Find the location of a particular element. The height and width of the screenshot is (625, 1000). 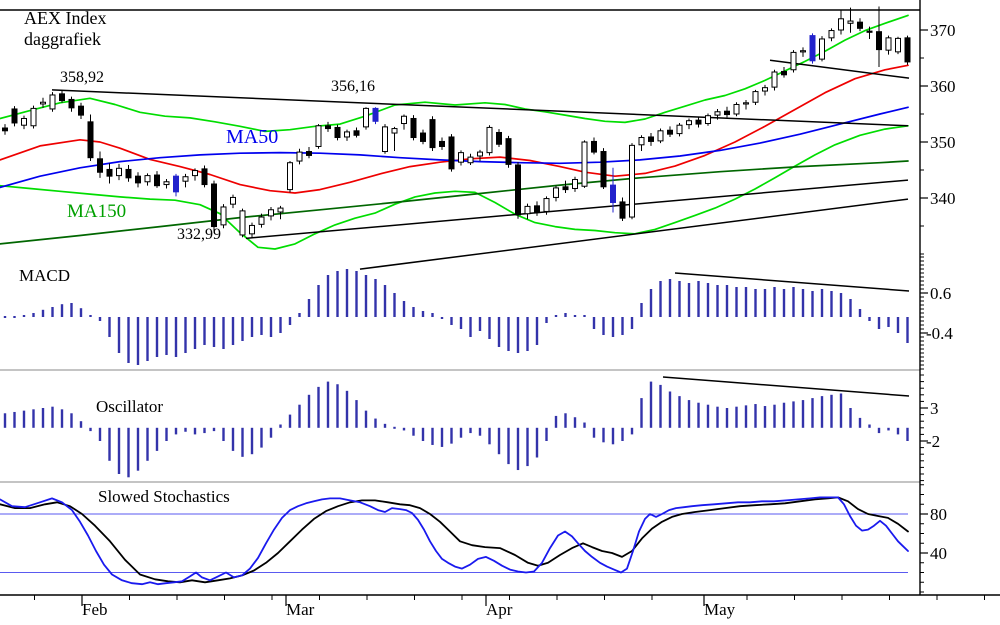

chart-title-line1: AEX Index is located at coordinates (65, 18).